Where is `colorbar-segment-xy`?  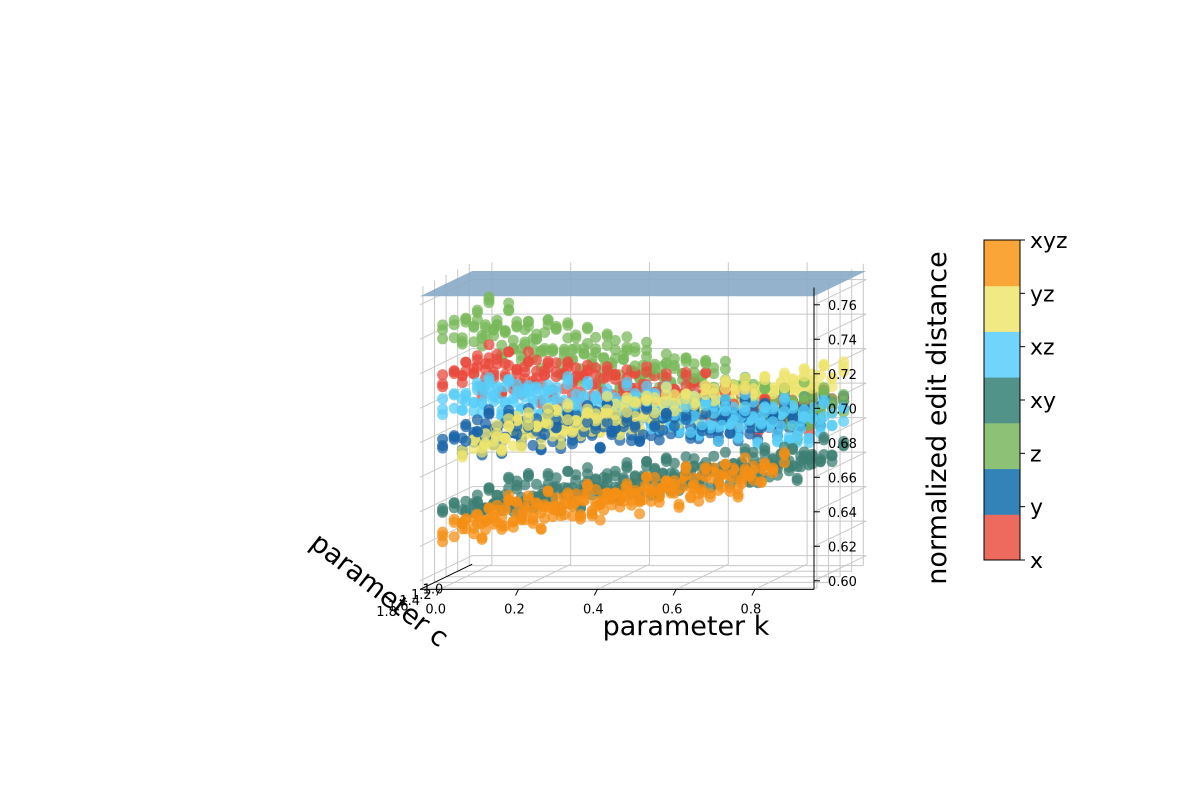 colorbar-segment-xy is located at coordinates (1002, 400).